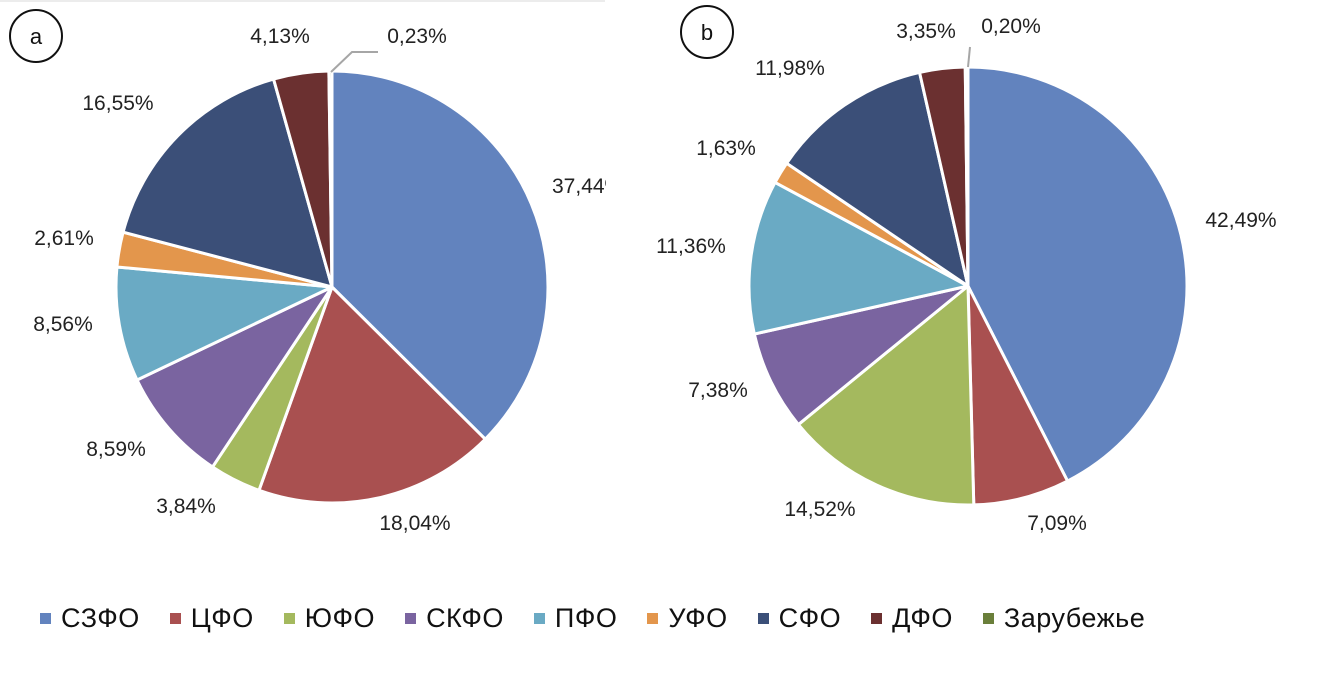 This screenshot has width=1322, height=691. What do you see at coordinates (586, 617) in the screenshot?
I see `legend-label: ПФО` at bounding box center [586, 617].